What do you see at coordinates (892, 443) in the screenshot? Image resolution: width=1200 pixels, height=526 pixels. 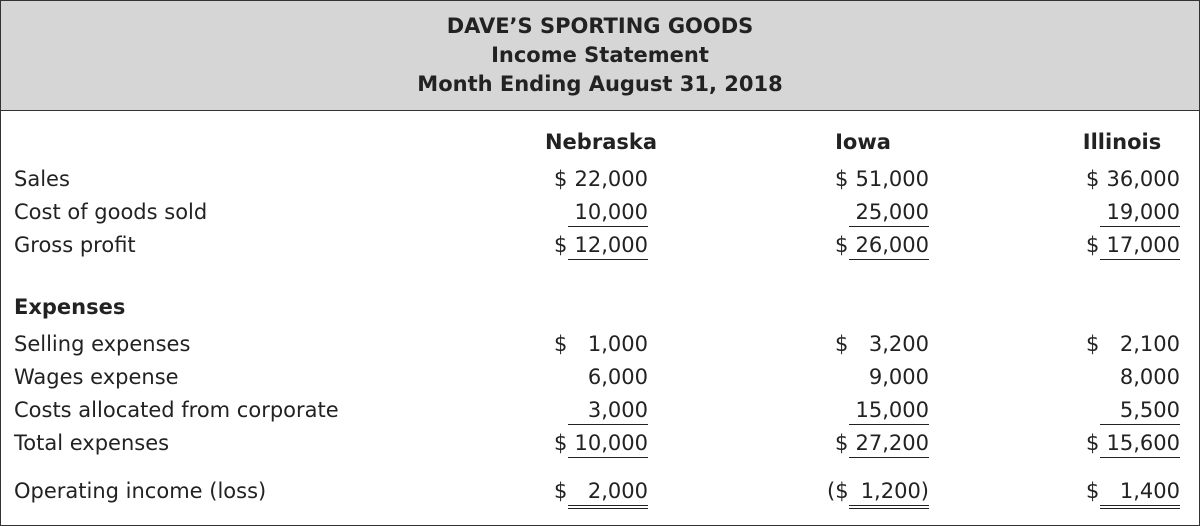 I see `amount: 27,200` at bounding box center [892, 443].